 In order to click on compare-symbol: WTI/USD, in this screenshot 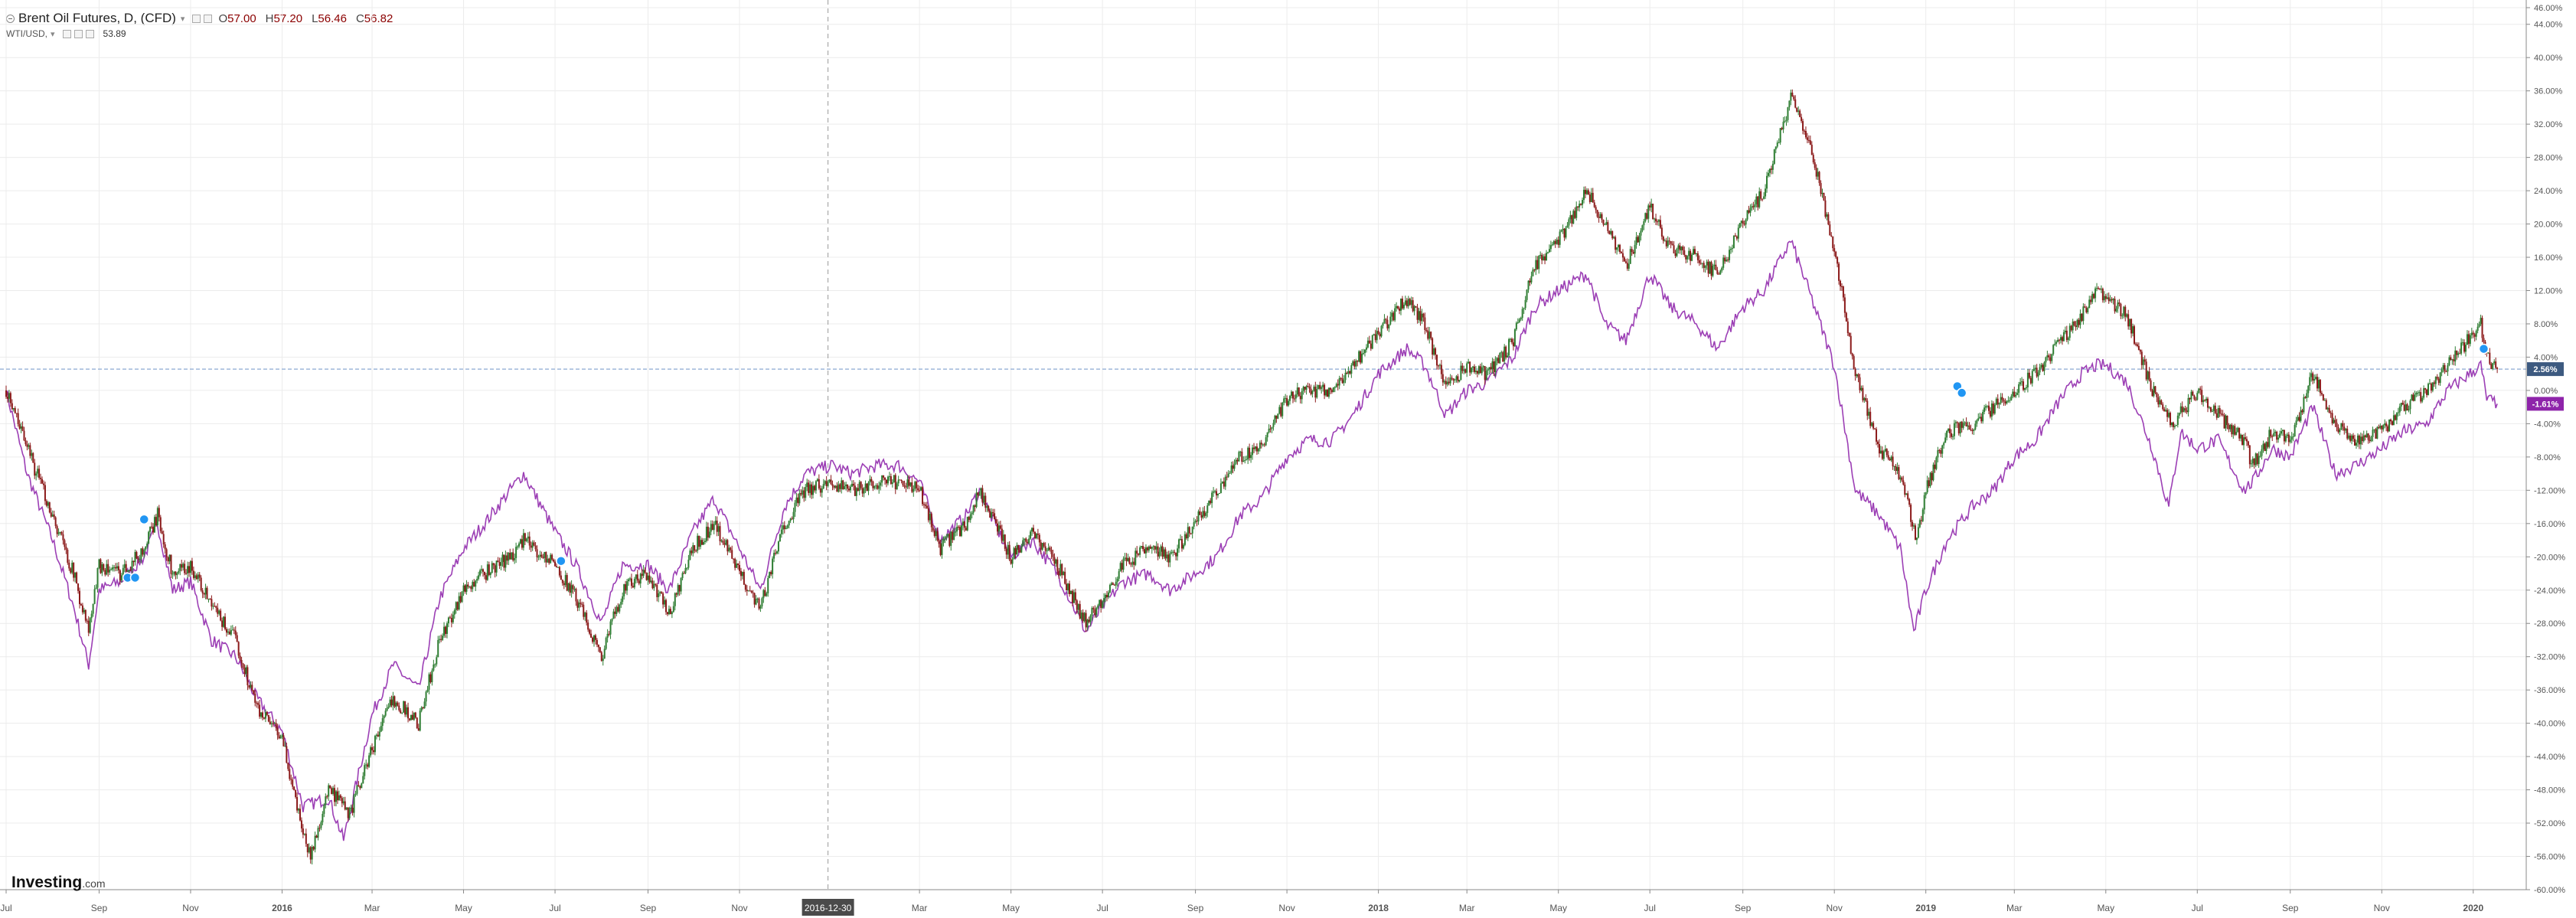, I will do `click(27, 33)`.